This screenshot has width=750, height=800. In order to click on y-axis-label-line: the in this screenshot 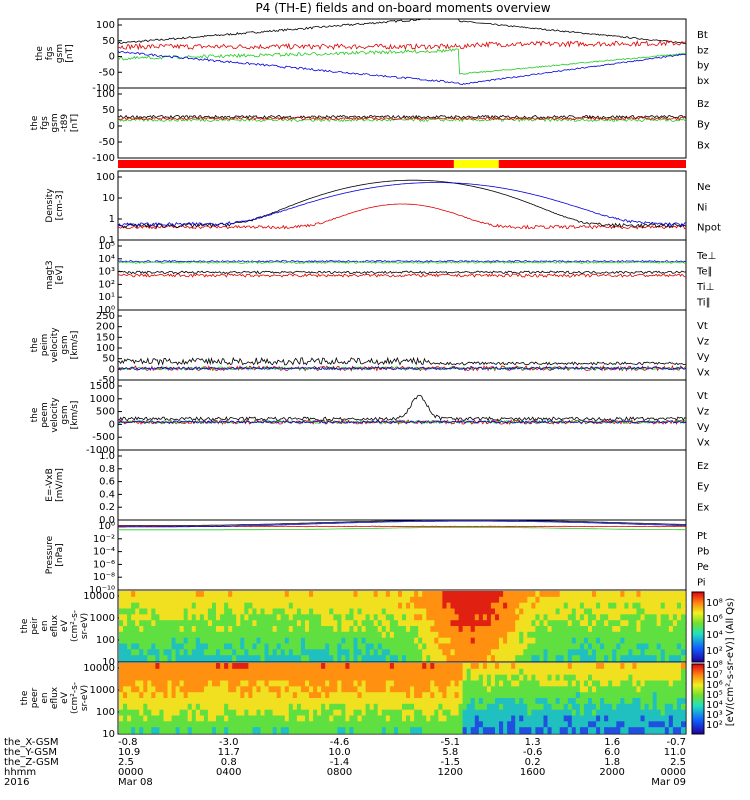, I will do `click(35, 122)`.